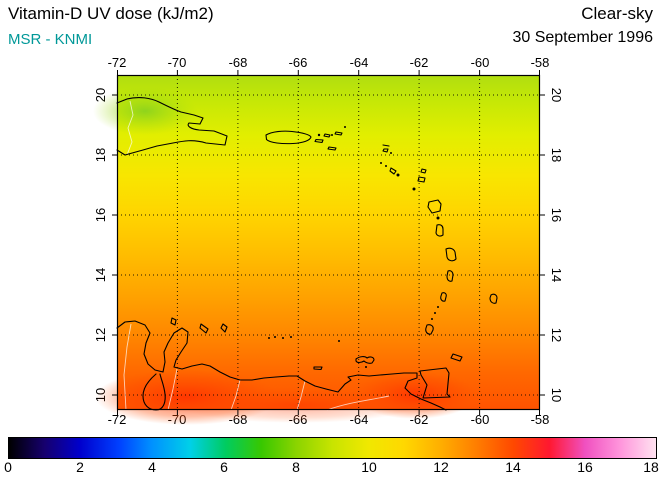 This screenshot has width=665, height=480. I want to click on colorbar-tick-label: 8, so click(296, 467).